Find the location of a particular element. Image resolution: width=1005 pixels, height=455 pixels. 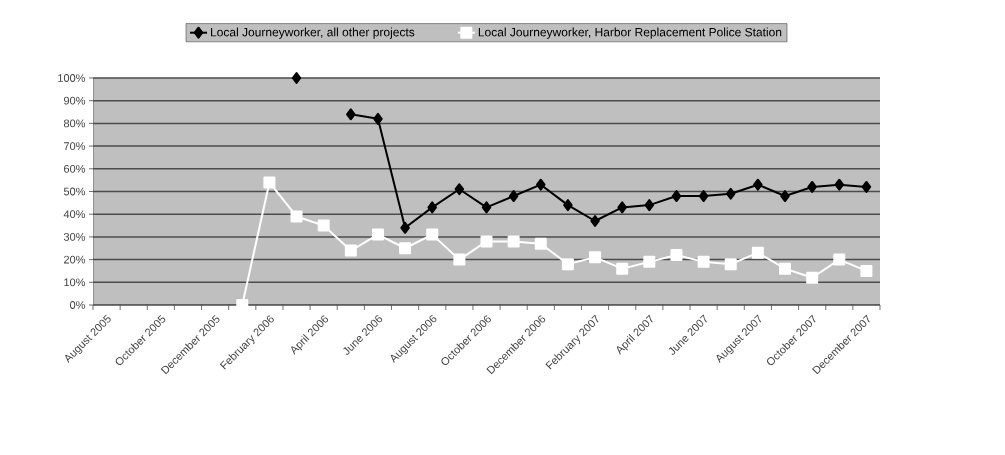

legend-label: Local Journeyworker, all other projects is located at coordinates (313, 33).